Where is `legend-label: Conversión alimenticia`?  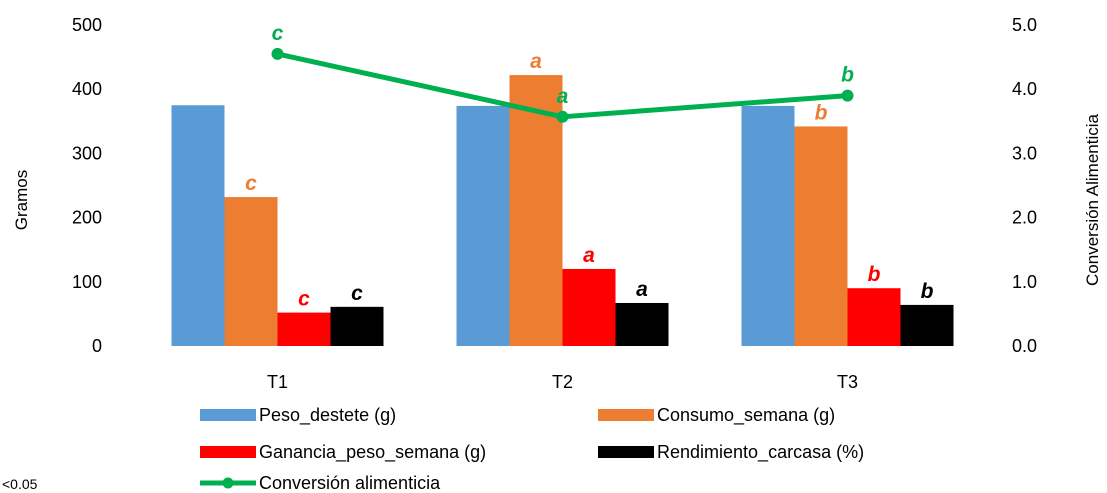 legend-label: Conversión alimenticia is located at coordinates (350, 483).